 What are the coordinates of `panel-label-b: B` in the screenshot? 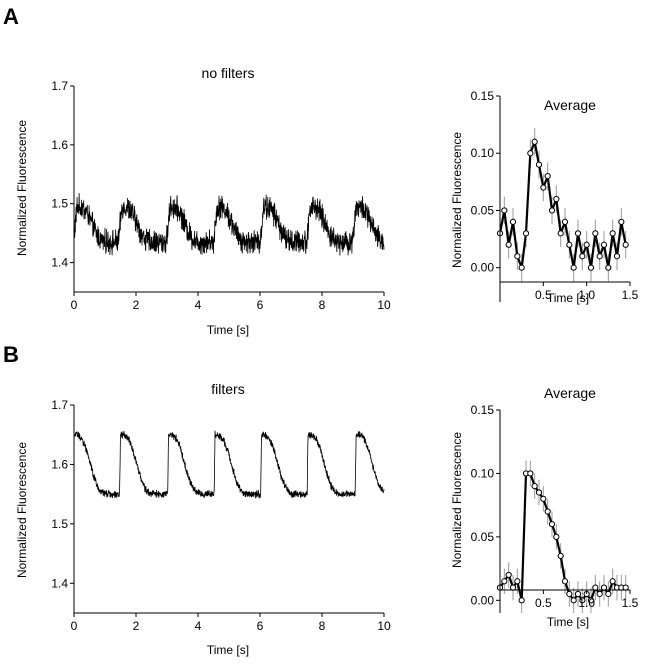 It's located at (11, 354).